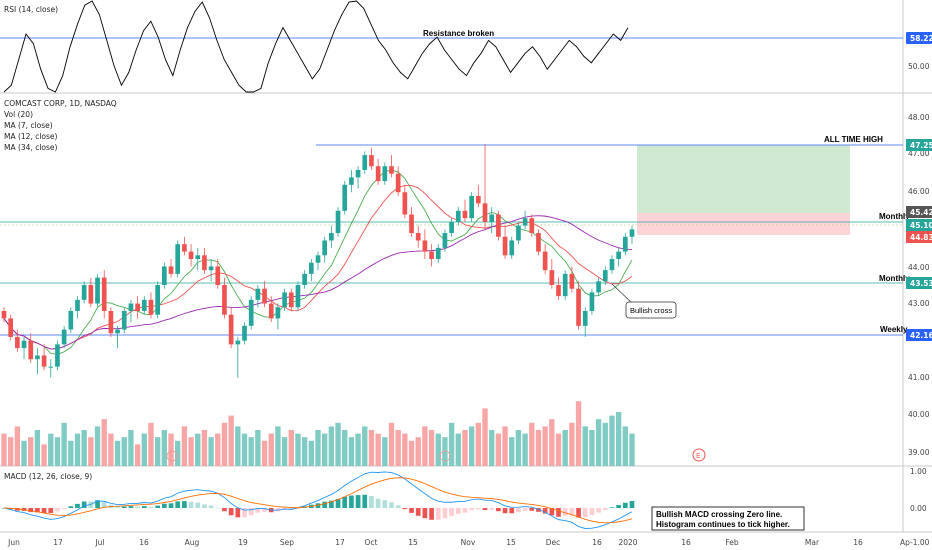 The image size is (932, 550). What do you see at coordinates (853, 139) in the screenshot?
I see `ath-label: ALL TIME HIGH` at bounding box center [853, 139].